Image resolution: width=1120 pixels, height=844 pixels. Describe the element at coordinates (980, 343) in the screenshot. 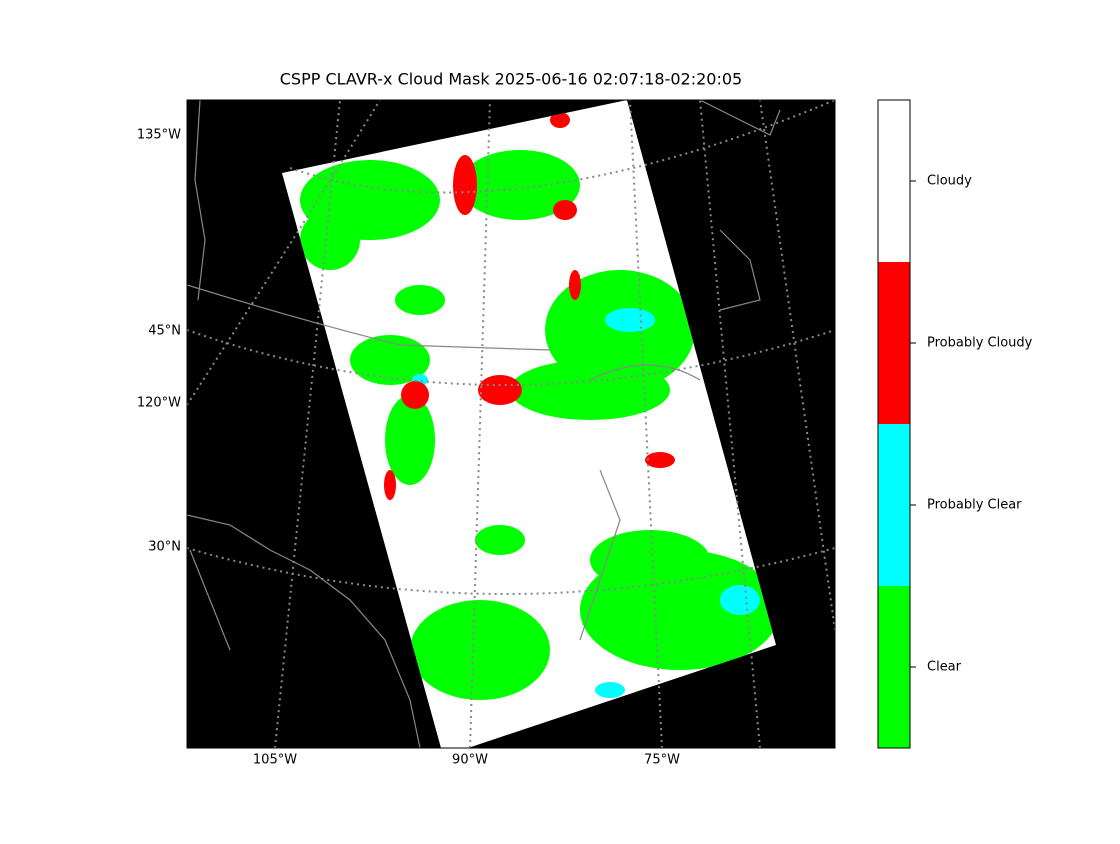

I see `colorbar-label: Probably Cloudy` at that location.